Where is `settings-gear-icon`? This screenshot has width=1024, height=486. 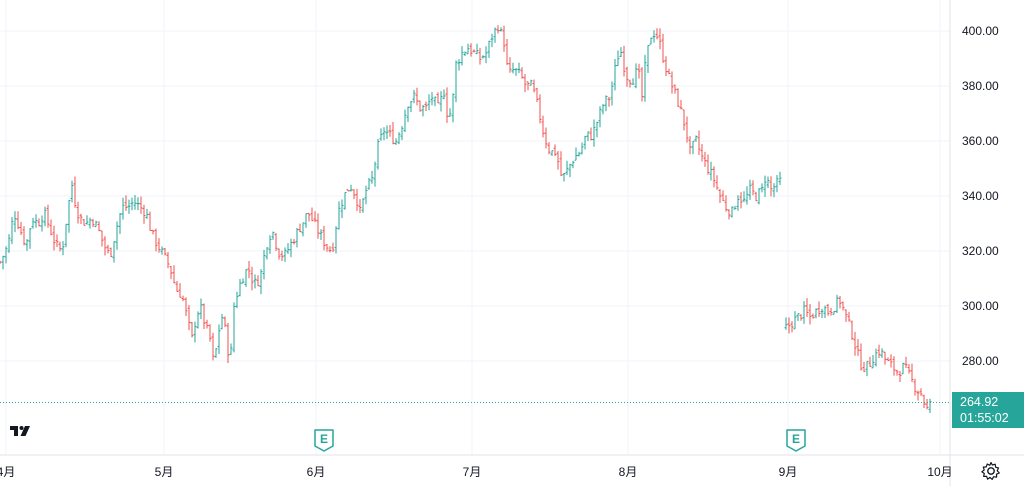
settings-gear-icon is located at coordinates (991, 471).